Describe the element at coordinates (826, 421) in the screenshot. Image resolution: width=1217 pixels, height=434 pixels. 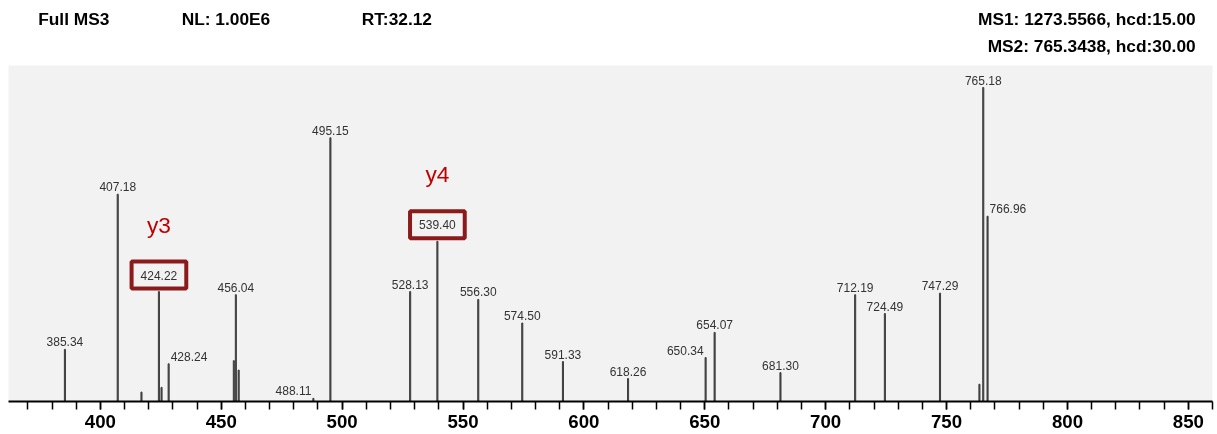
I see `x-tick-label: 700` at that location.